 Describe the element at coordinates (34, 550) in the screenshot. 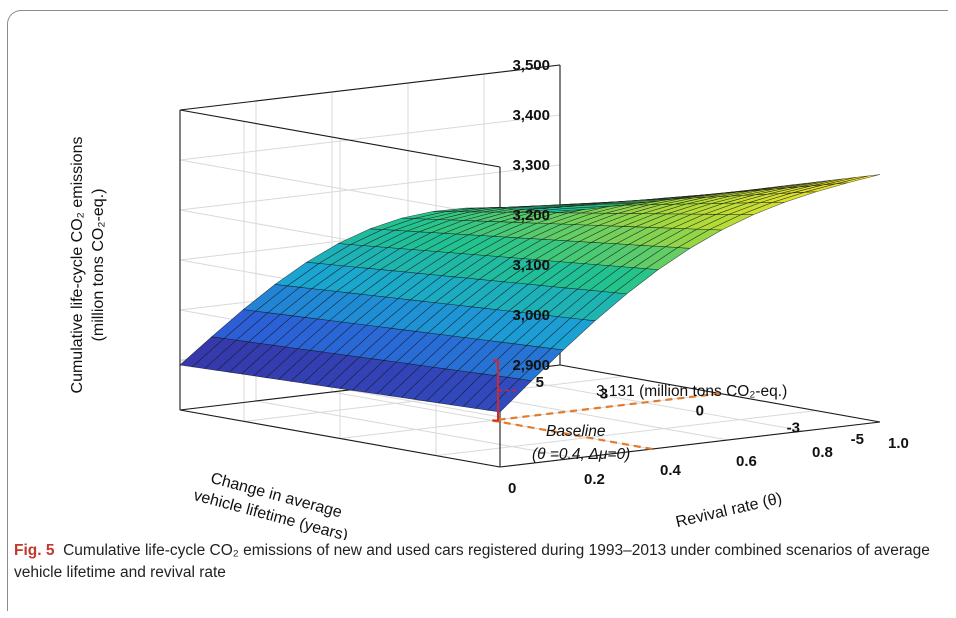

I see `caption-label: Fig. 5` at that location.